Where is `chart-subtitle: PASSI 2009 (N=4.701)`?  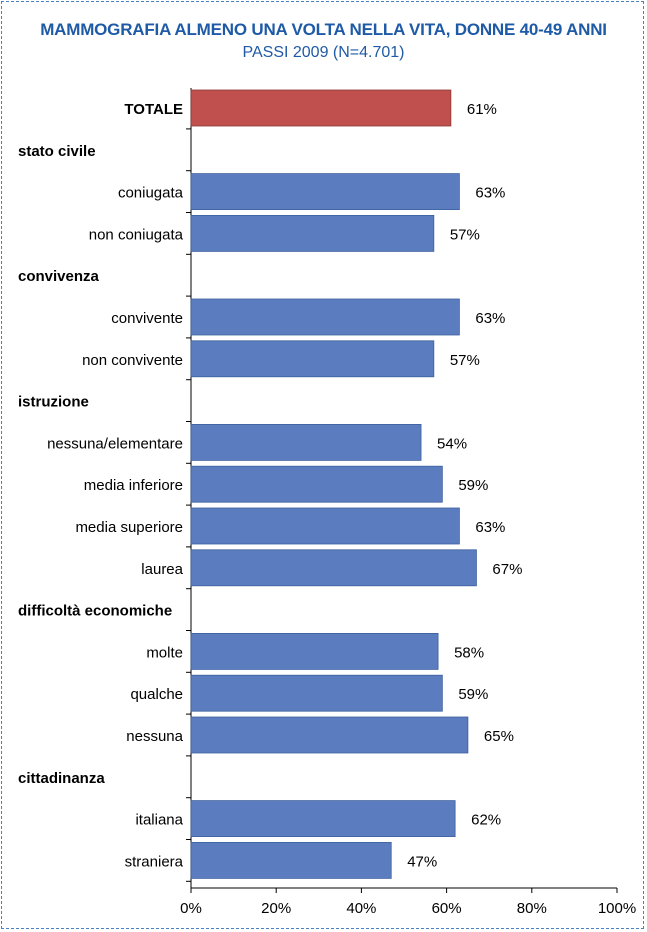
chart-subtitle: PASSI 2009 (N=4.701) is located at coordinates (323, 52).